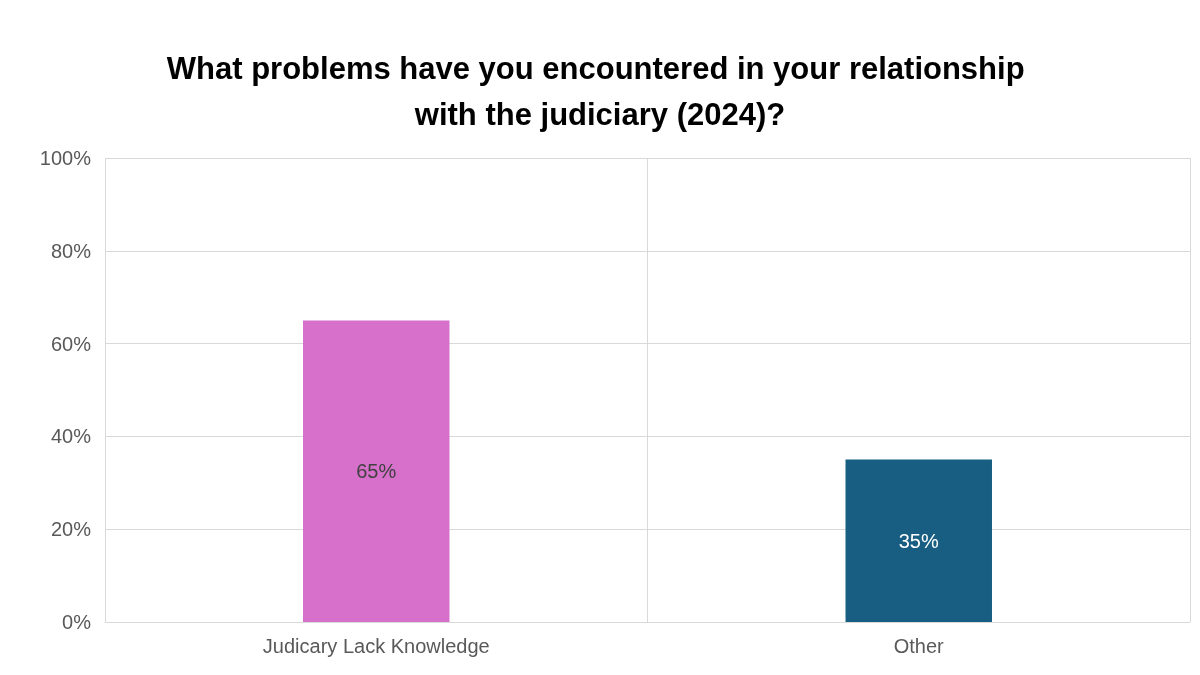 The width and height of the screenshot is (1200, 675). I want to click on x-tick-label: Judicary Lack Knowledge, so click(376, 646).